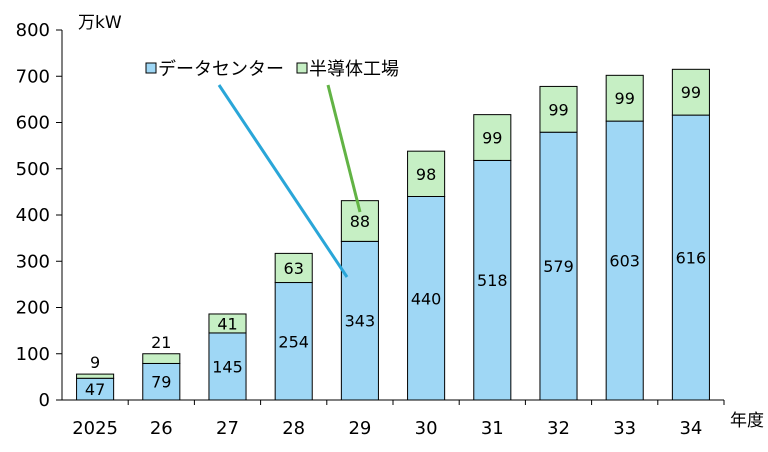 The width and height of the screenshot is (768, 452). I want to click on leader-lines, so click(289, 181).